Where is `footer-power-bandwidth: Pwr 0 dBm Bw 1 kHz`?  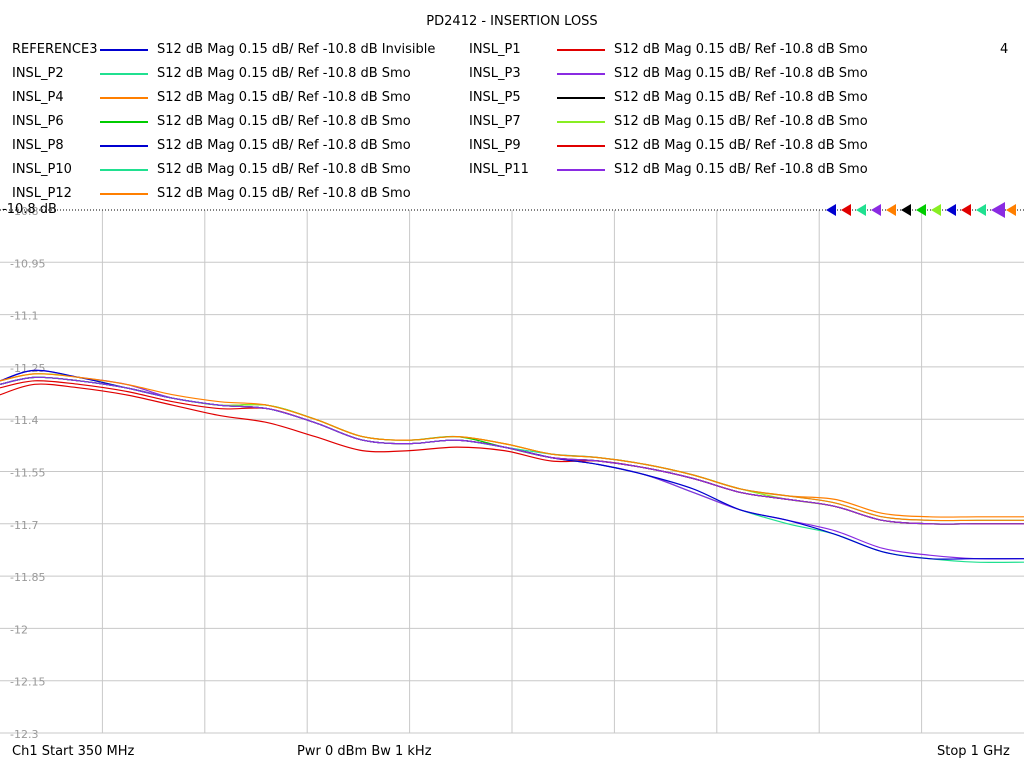 footer-power-bandwidth: Pwr 0 dBm Bw 1 kHz is located at coordinates (364, 751).